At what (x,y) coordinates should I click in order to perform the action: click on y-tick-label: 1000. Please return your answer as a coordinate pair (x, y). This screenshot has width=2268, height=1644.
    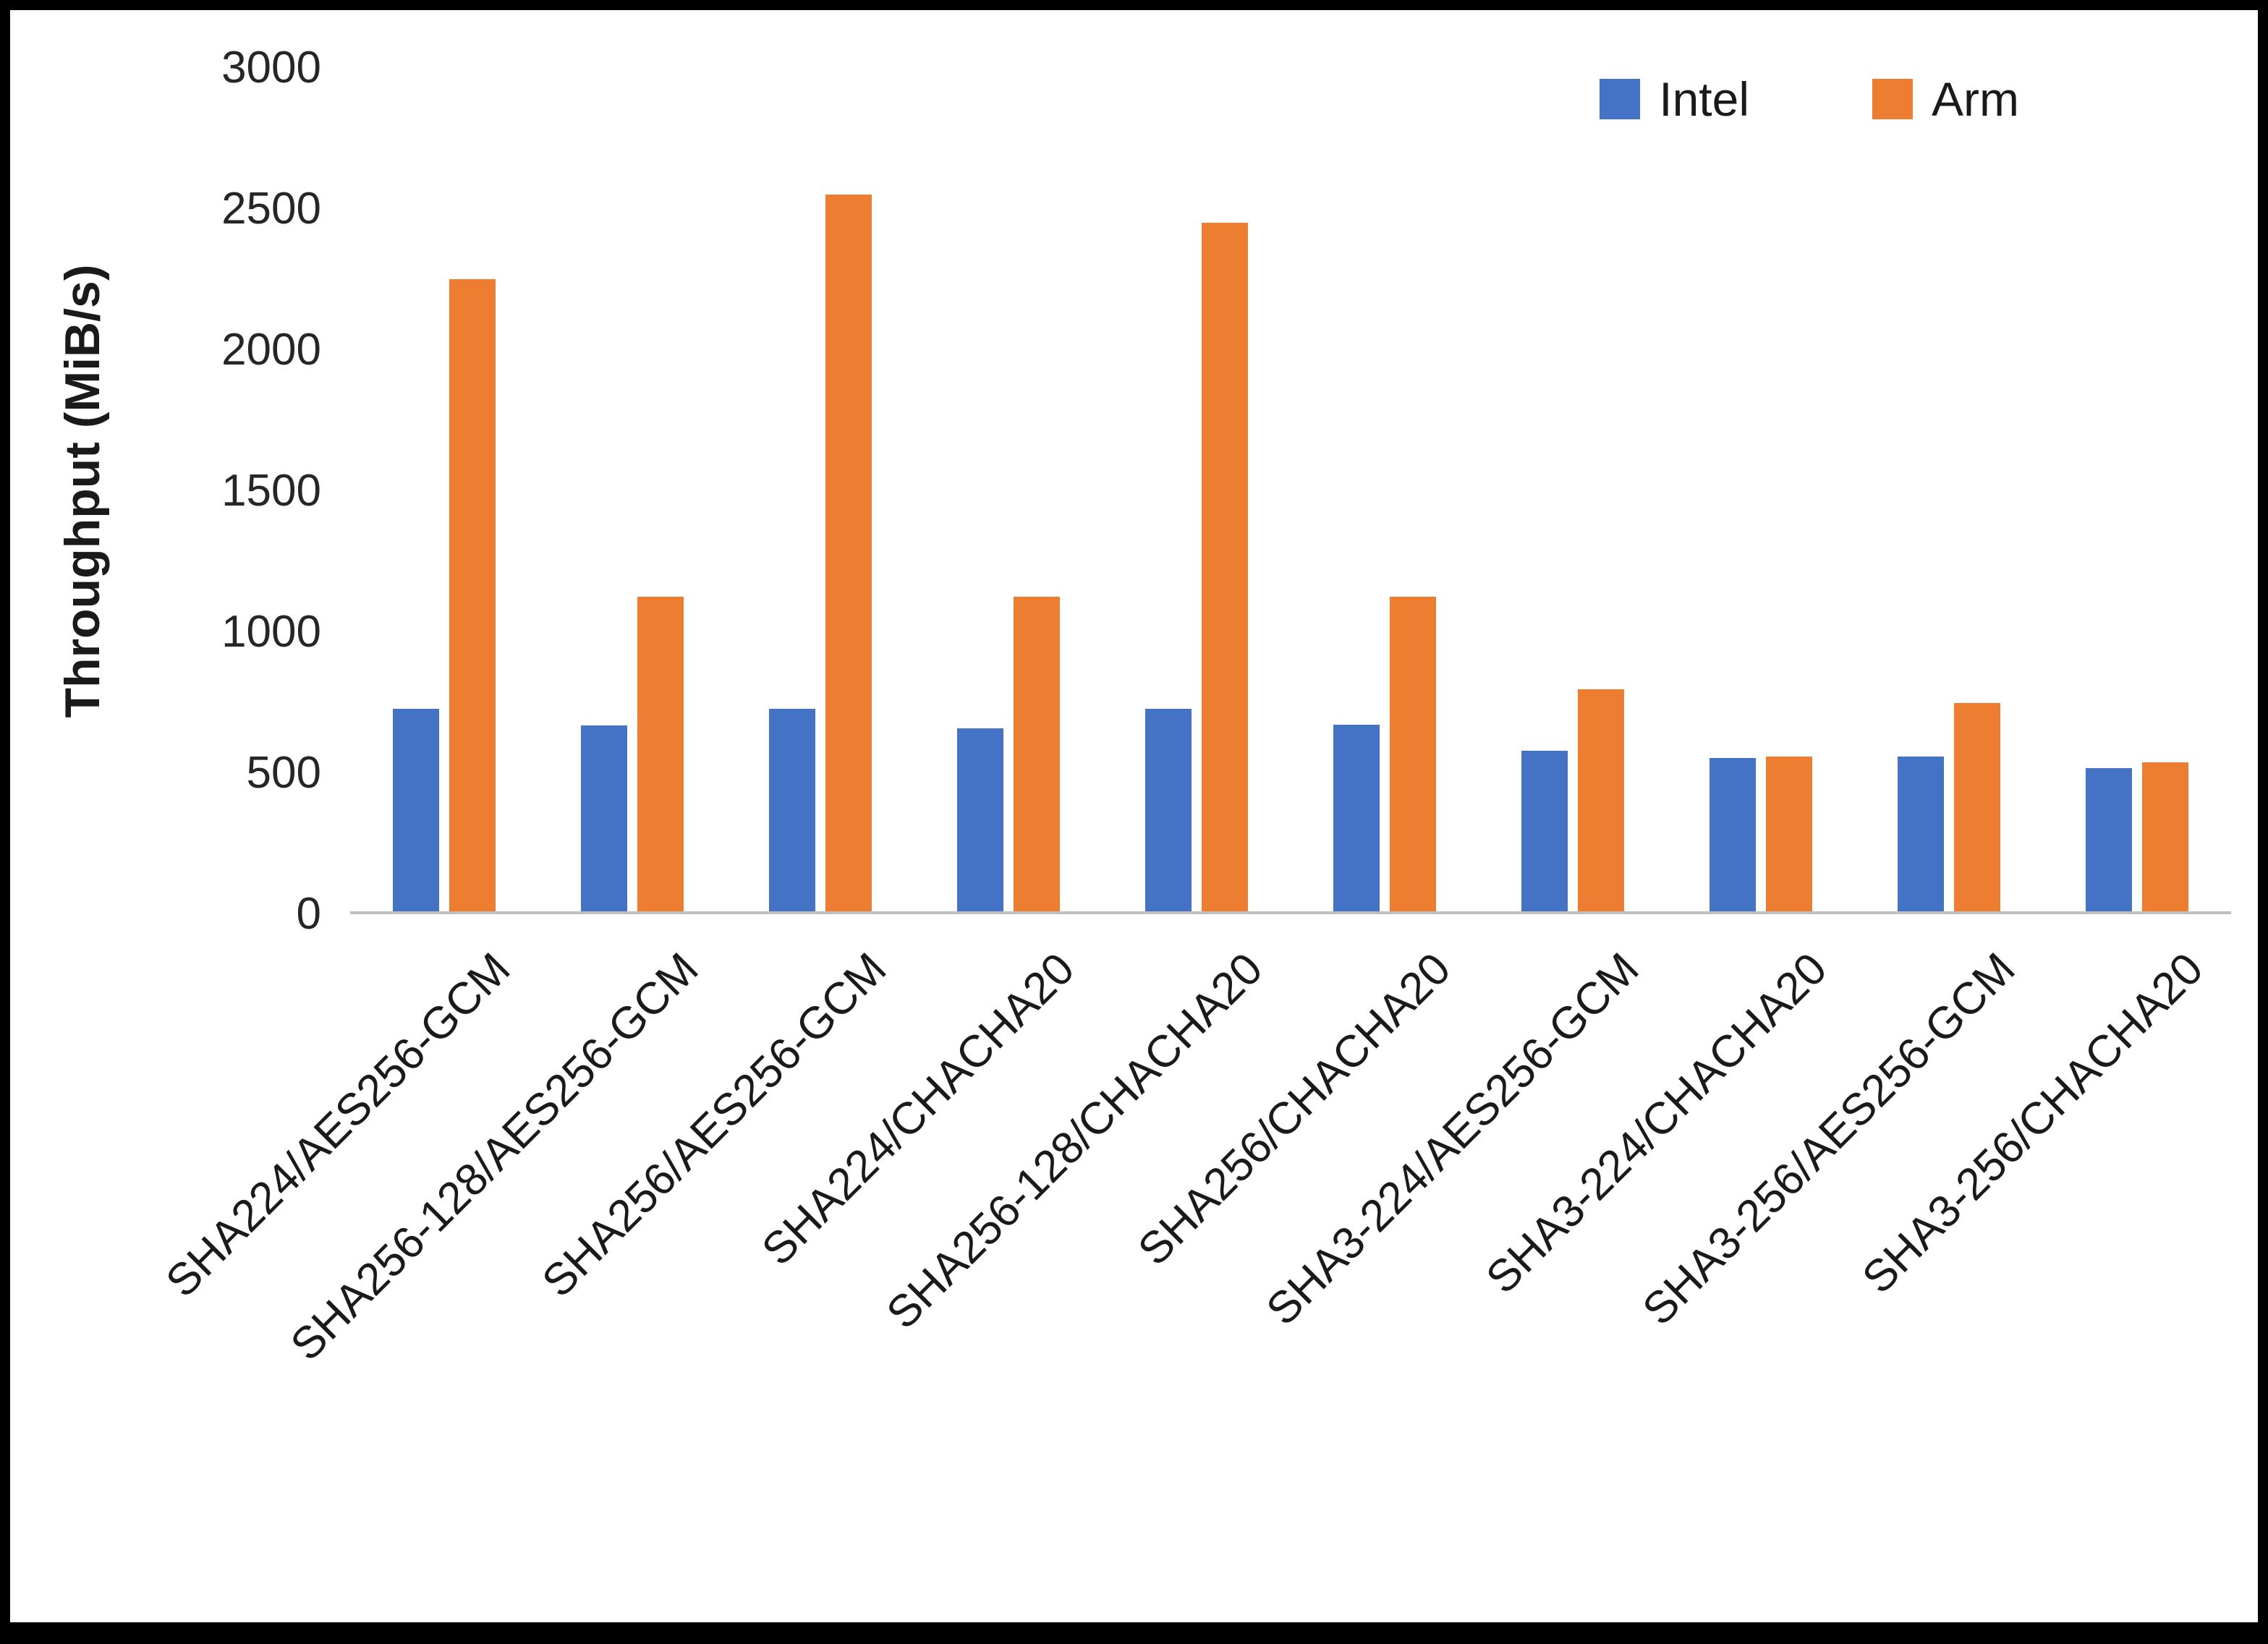
    Looking at the image, I should click on (271, 632).